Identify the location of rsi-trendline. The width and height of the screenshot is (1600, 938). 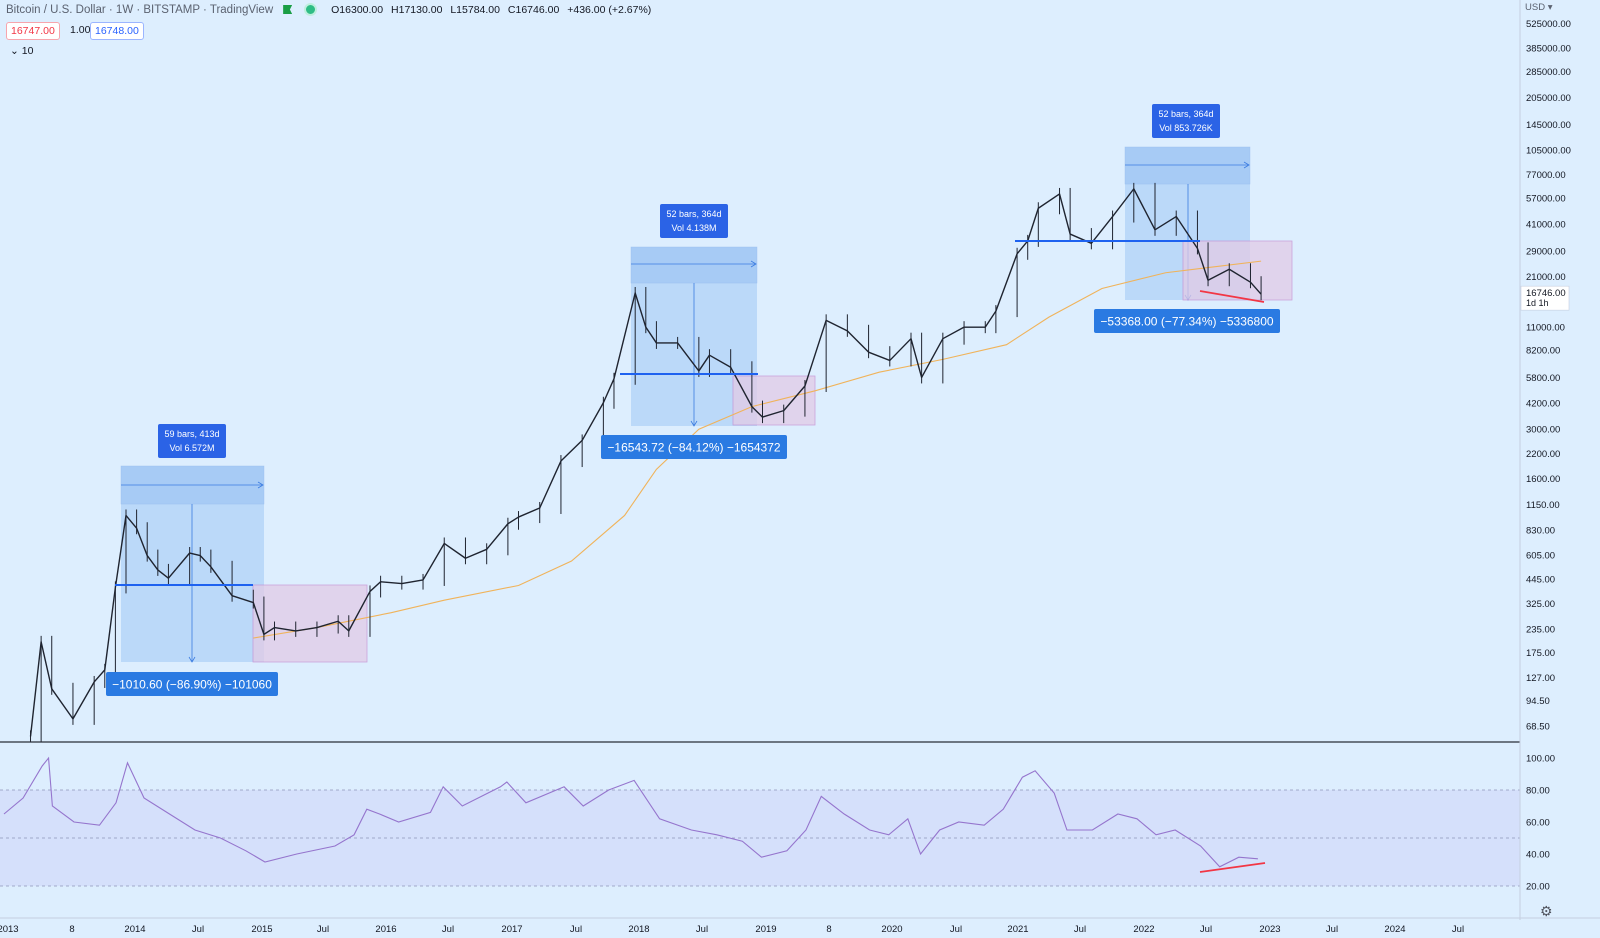
(1232, 867).